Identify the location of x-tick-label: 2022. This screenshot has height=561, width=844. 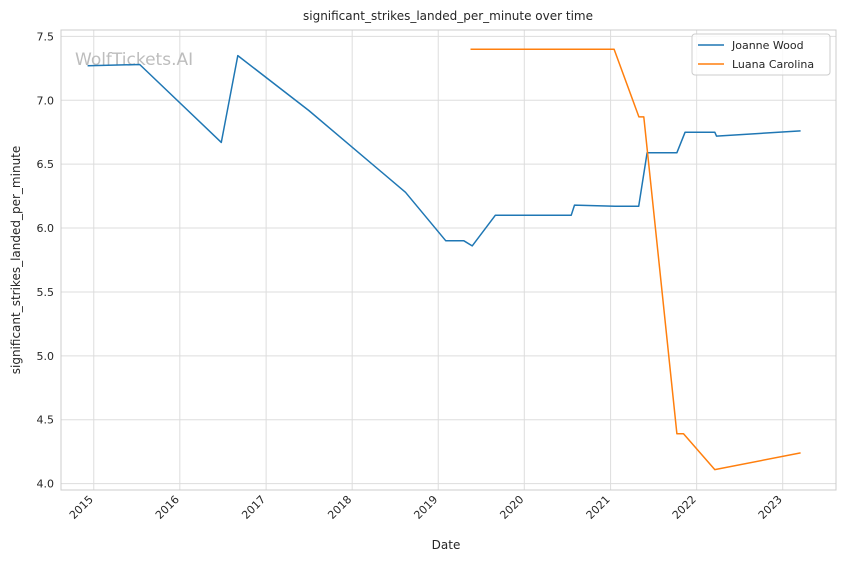
(684, 507).